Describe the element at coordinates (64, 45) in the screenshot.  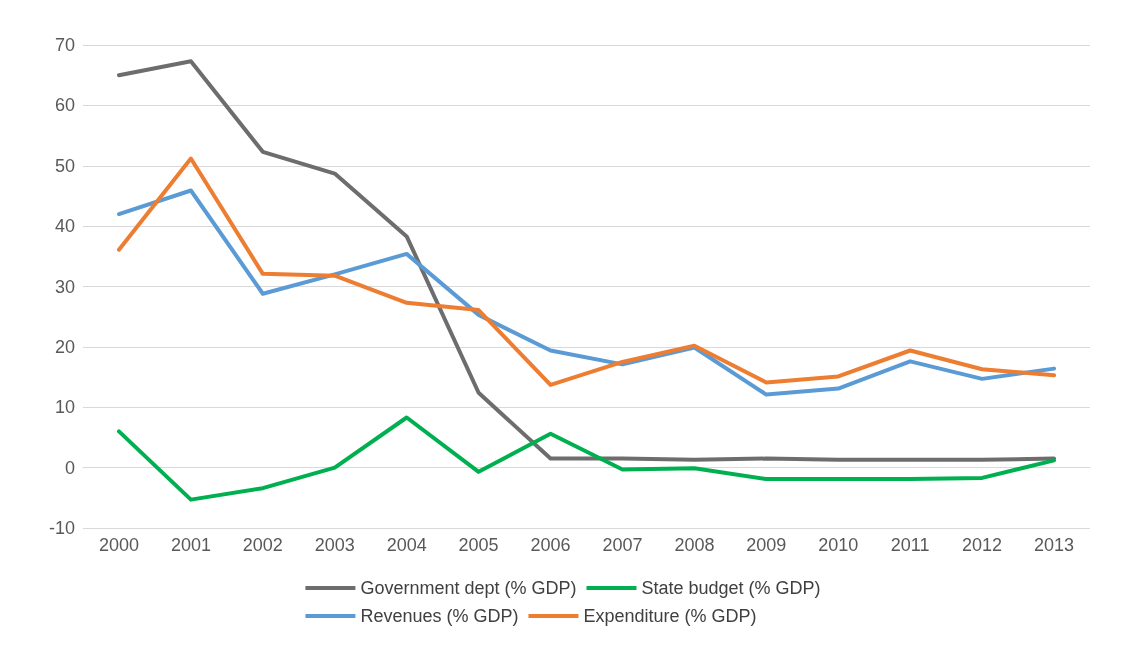
I see `y-tick-label: 70` at that location.